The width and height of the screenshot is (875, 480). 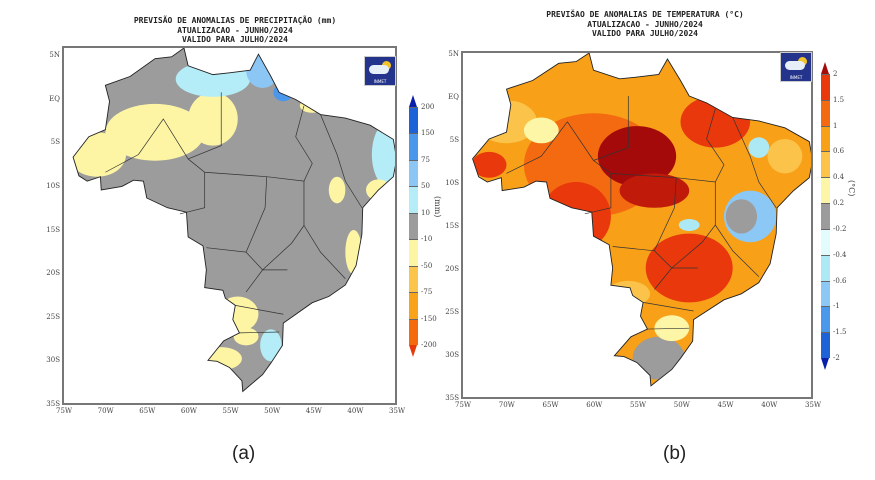 I want to click on caption-b: (b), so click(x=675, y=453).